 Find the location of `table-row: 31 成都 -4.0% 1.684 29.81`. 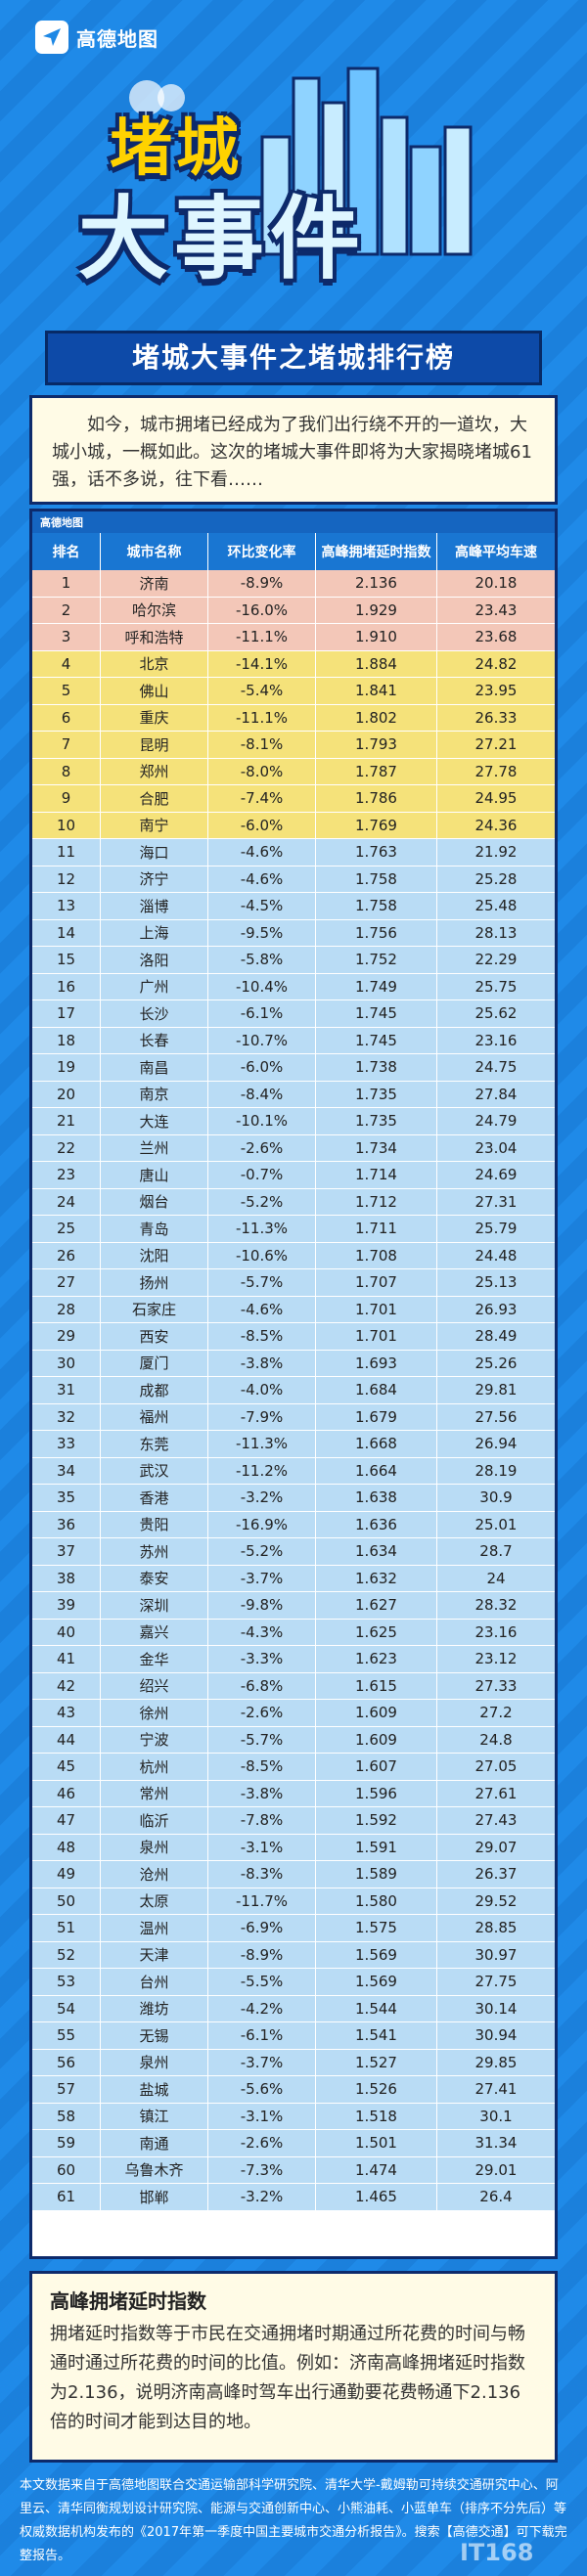

table-row: 31 成都 -4.0% 1.684 29.81 is located at coordinates (293, 1390).